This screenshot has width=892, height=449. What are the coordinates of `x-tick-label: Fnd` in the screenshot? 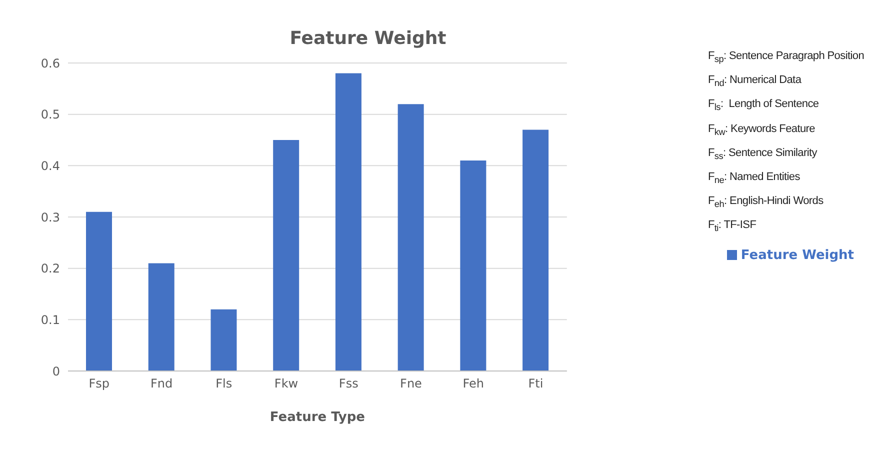 It's located at (161, 383).